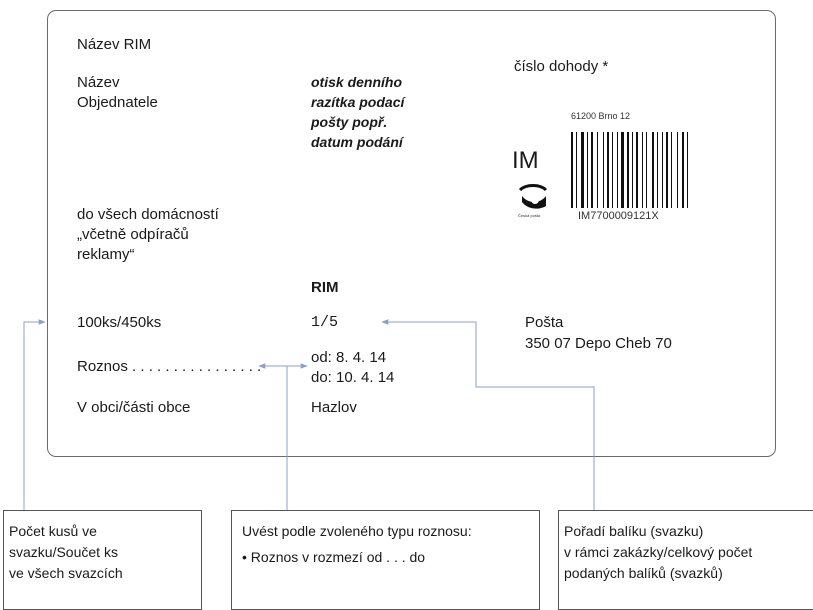 The height and width of the screenshot is (610, 813). Describe the element at coordinates (117, 92) in the screenshot. I see `nazev-objednatele: Název Objednatele` at that location.